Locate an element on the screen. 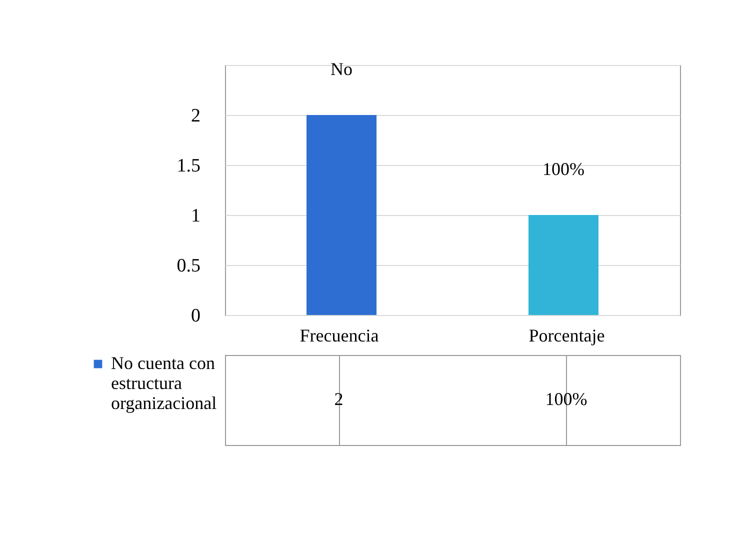 This screenshot has height=551, width=732. x-tick-label: Frecuencia is located at coordinates (339, 336).